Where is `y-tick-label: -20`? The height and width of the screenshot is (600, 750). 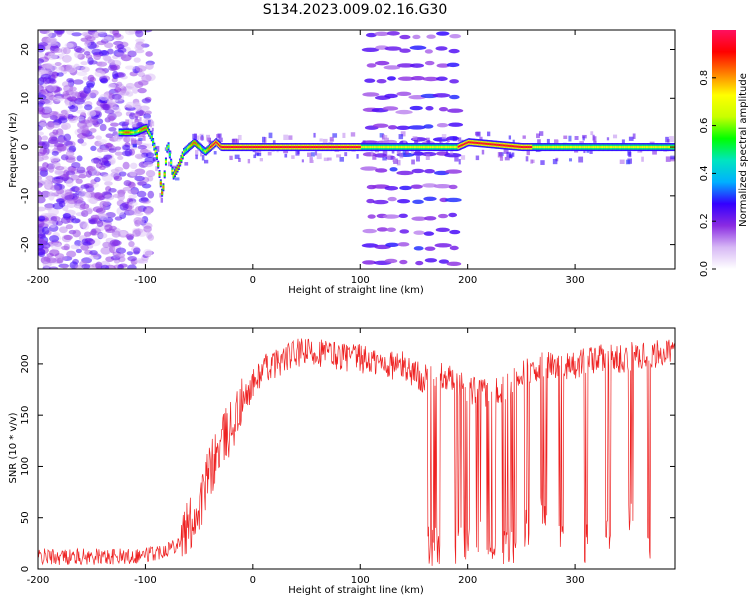 y-tick-label: -20 is located at coordinates (25, 244).